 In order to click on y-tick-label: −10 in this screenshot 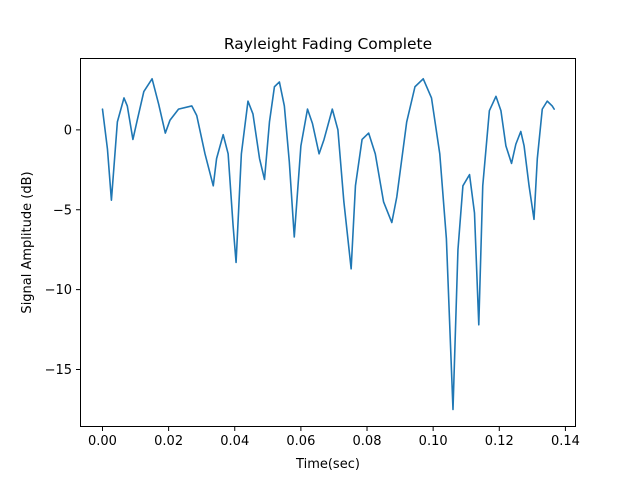, I will do `click(58, 290)`.